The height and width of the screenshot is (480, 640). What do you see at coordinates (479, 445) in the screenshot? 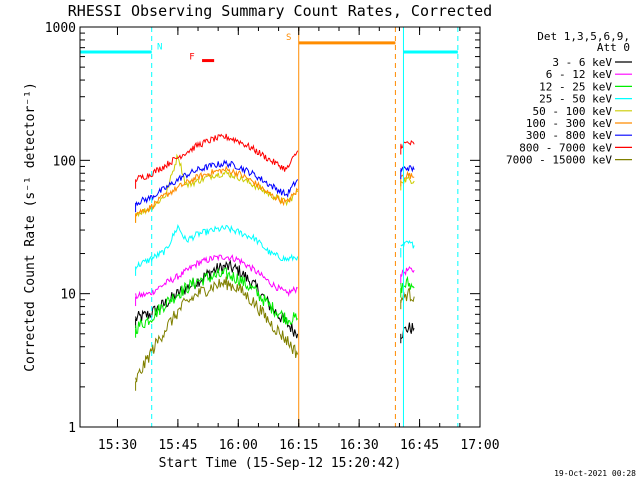
I see `x-tick-label-6: 17:00` at bounding box center [479, 445].